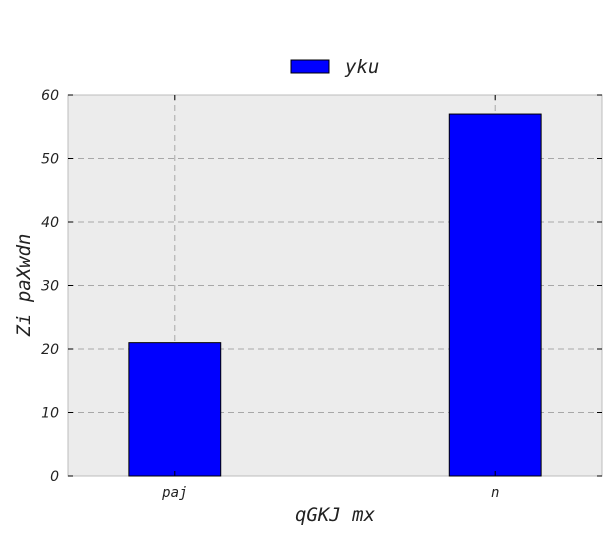  Describe the element at coordinates (174, 493) in the screenshot. I see `x-tick-label: paj` at that location.